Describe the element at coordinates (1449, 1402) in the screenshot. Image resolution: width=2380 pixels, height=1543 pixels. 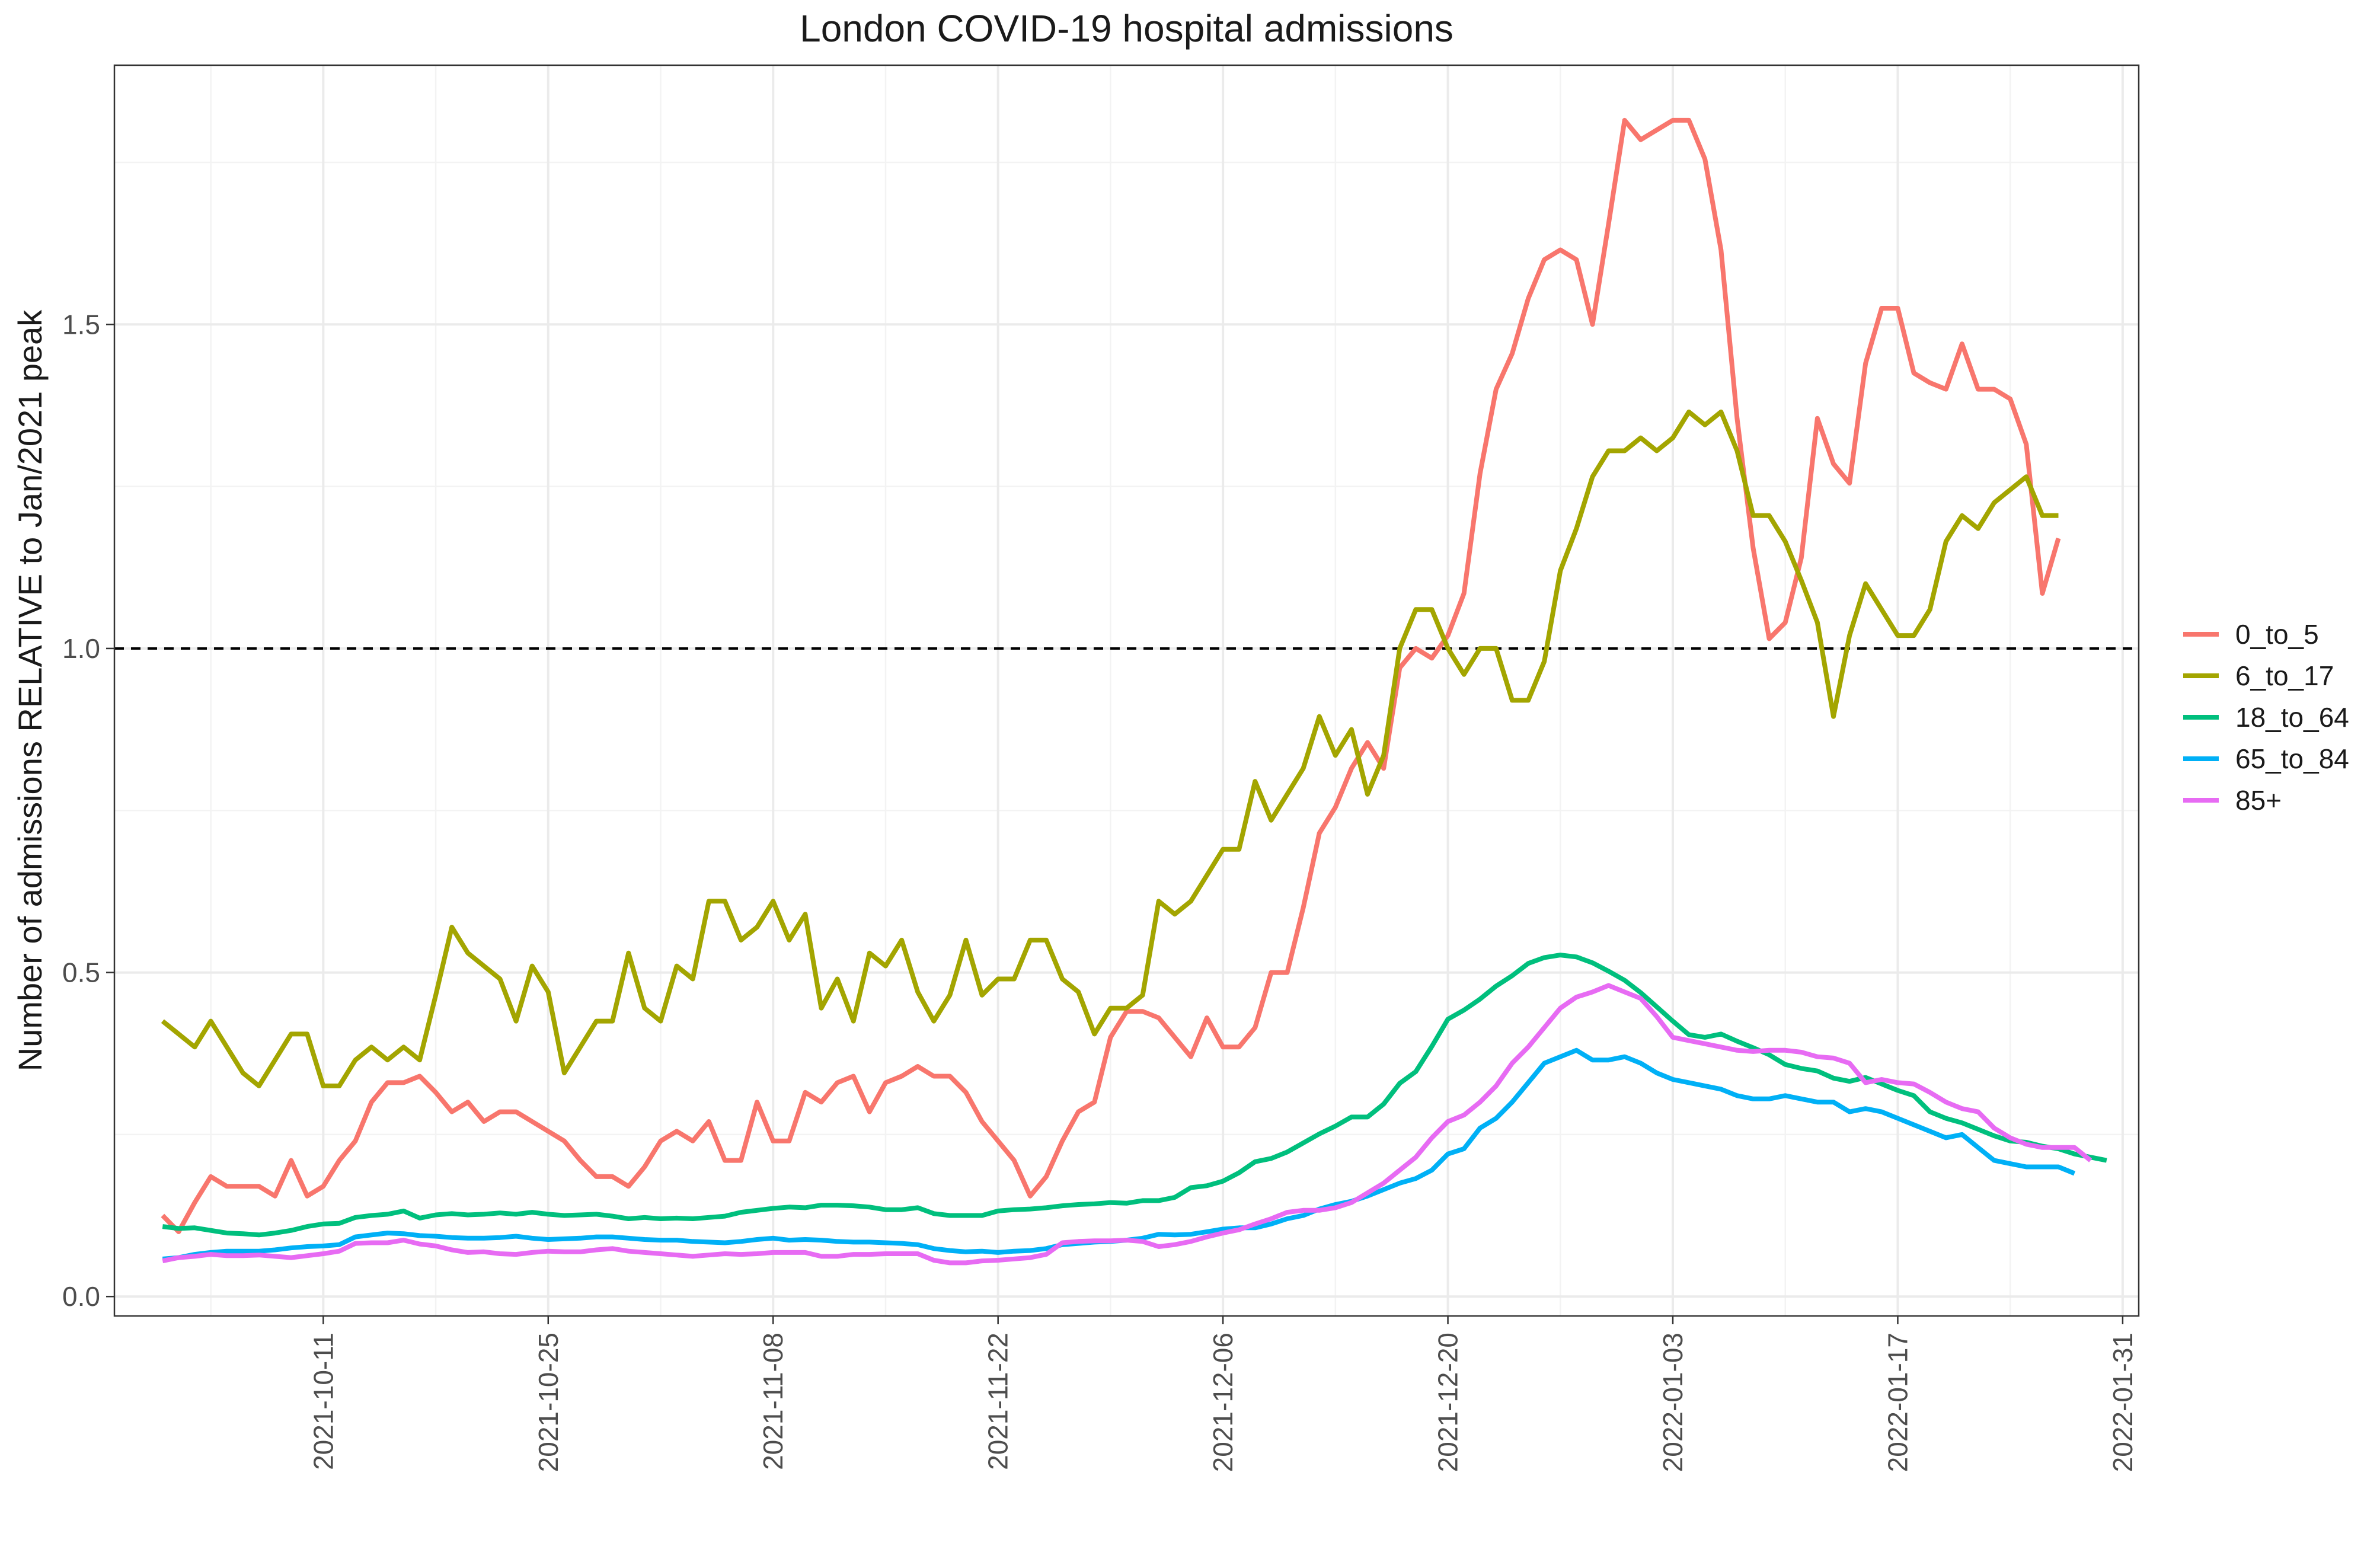
I see `x-tick-label: 2021-12-20` at that location.